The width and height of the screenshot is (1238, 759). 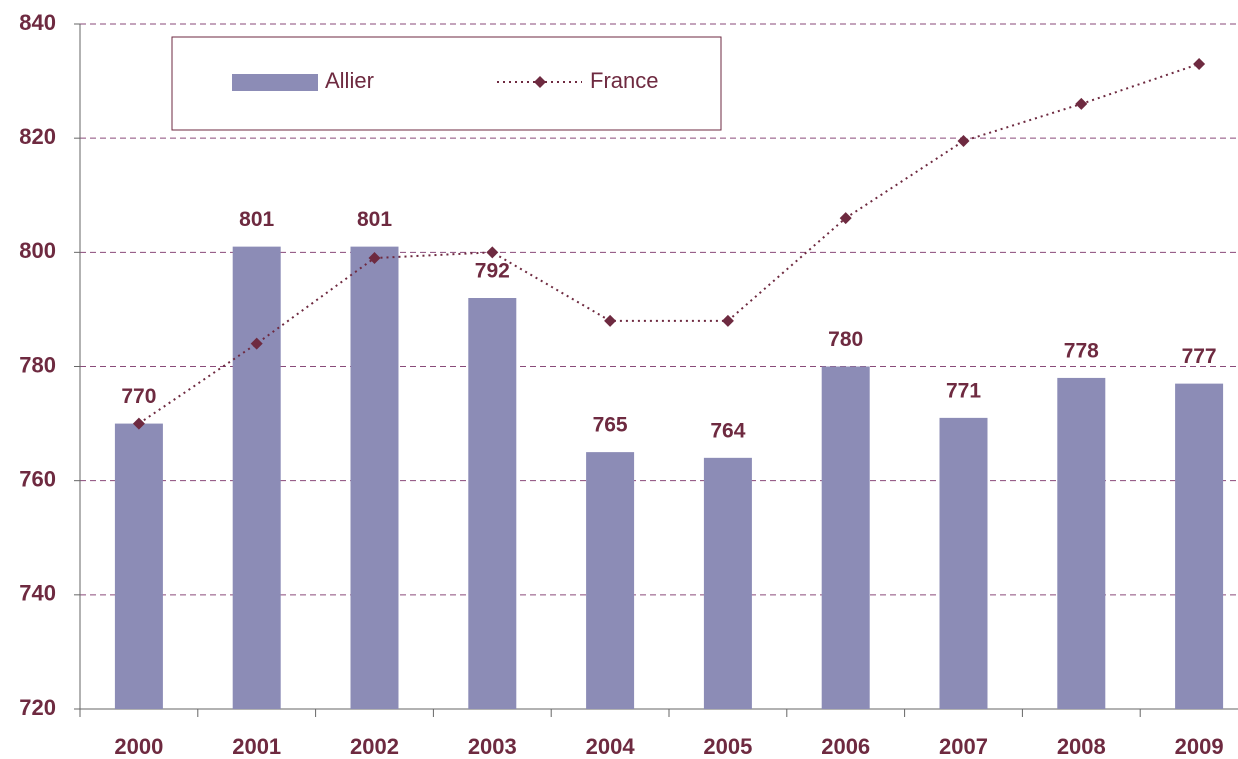 I want to click on data-label: 778, so click(x=1081, y=350).